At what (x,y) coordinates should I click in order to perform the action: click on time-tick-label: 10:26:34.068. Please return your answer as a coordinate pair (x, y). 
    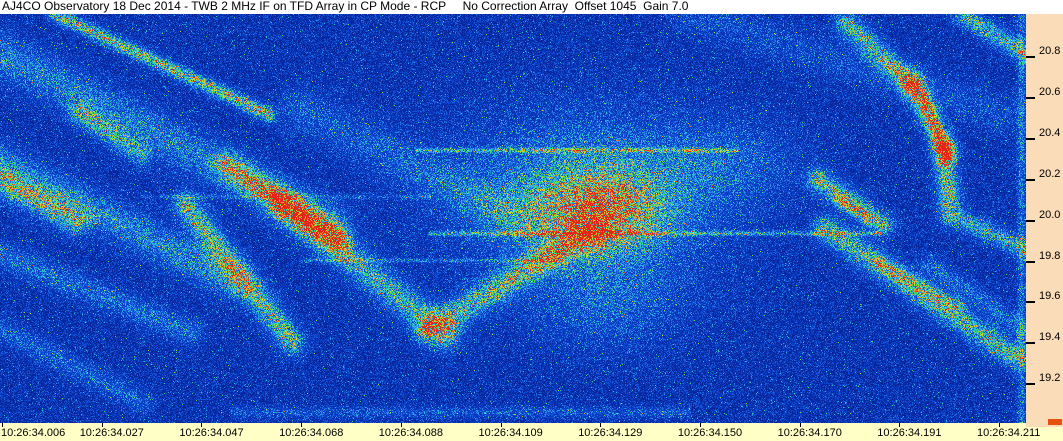
    Looking at the image, I should click on (311, 433).